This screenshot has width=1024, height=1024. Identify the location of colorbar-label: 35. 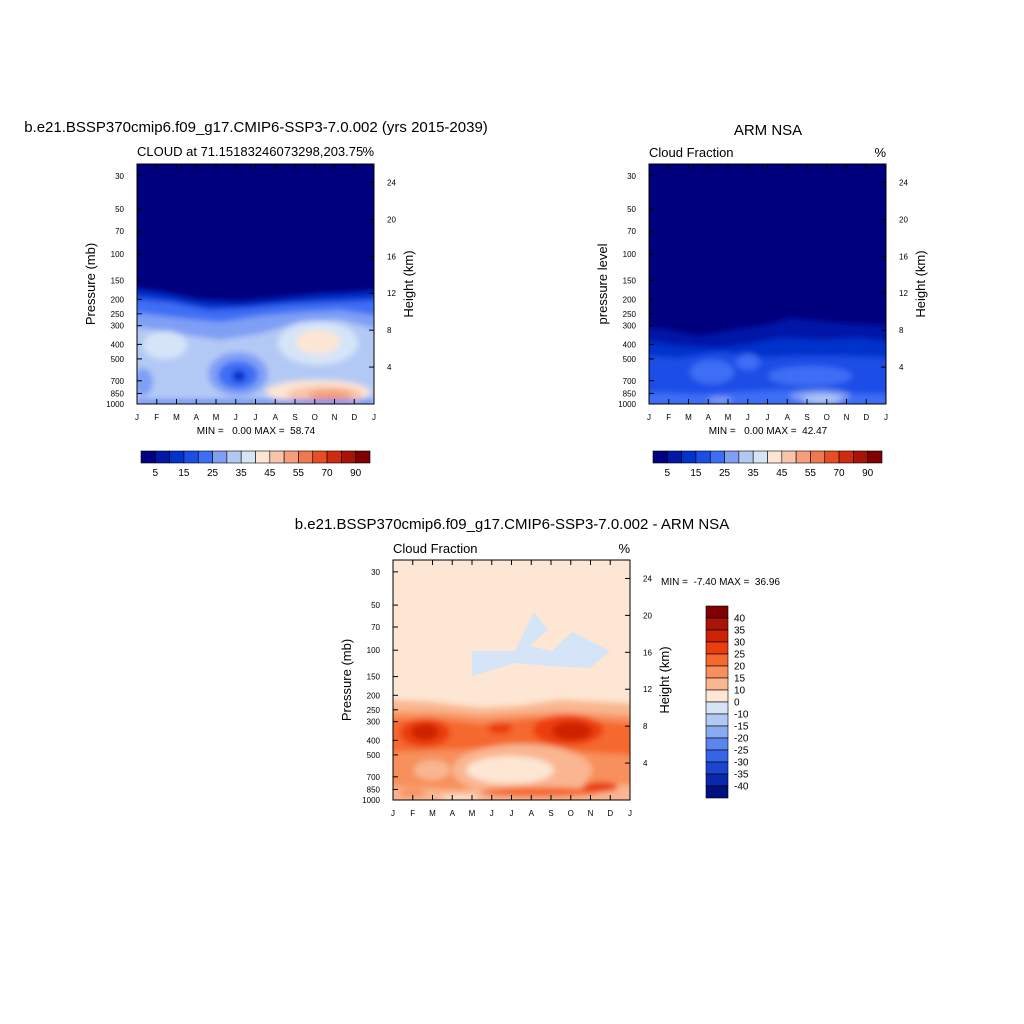
(740, 631).